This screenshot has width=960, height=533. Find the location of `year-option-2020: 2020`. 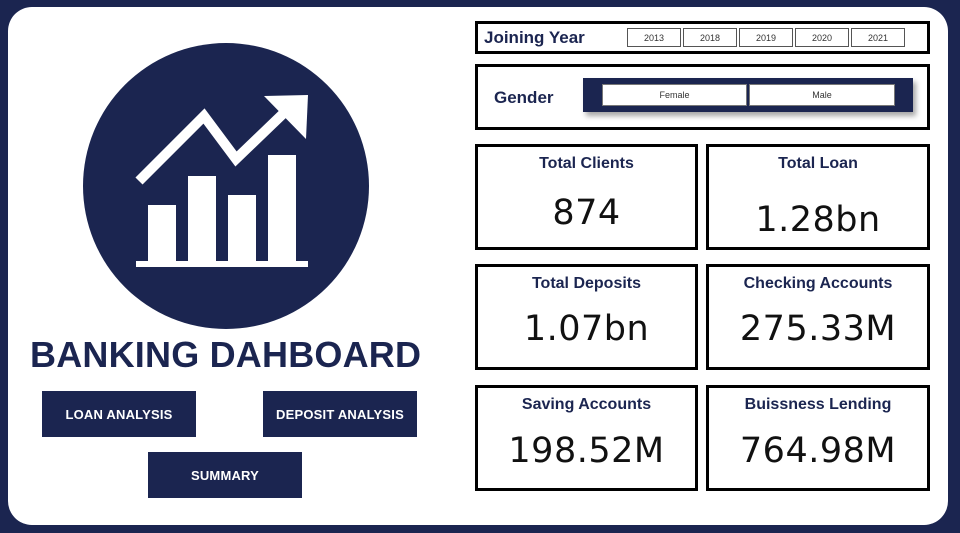

year-option-2020: 2020 is located at coordinates (822, 37).